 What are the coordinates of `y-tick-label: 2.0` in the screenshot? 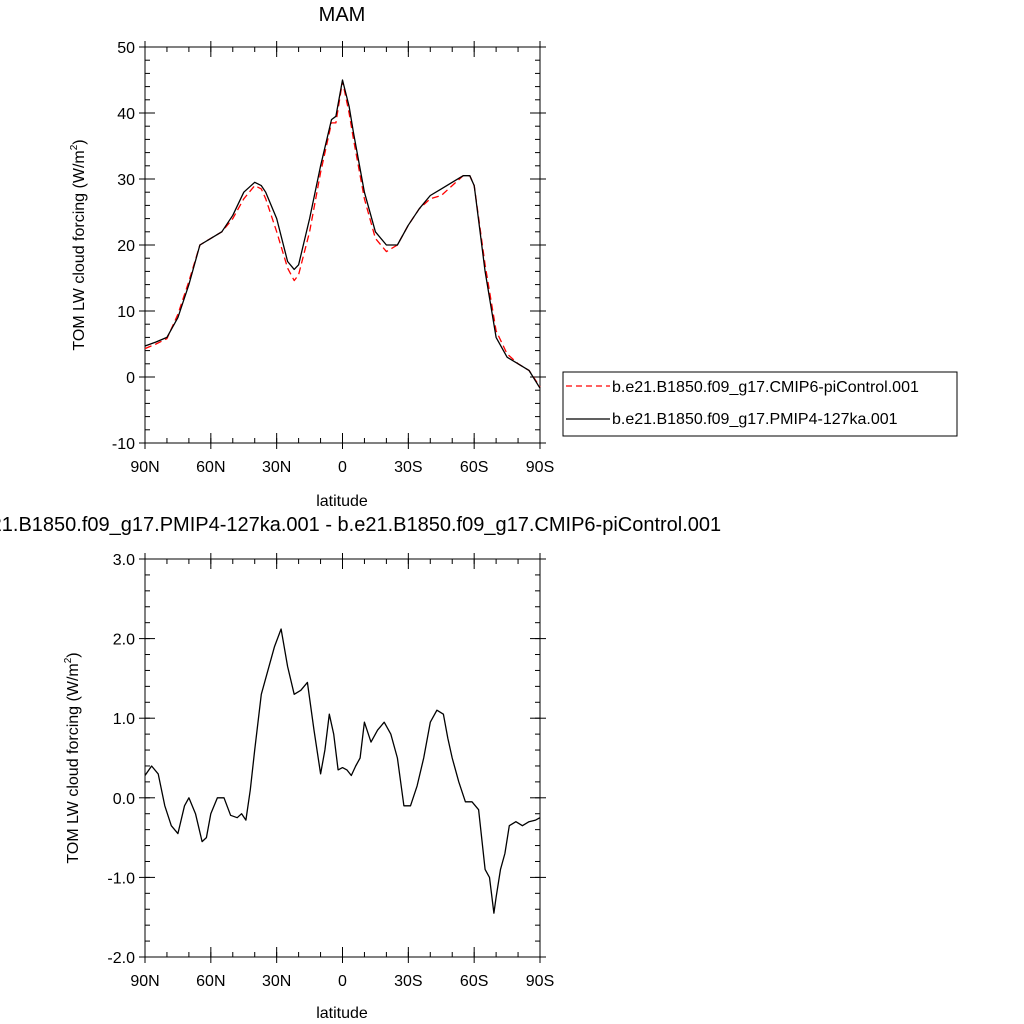 It's located at (124, 640).